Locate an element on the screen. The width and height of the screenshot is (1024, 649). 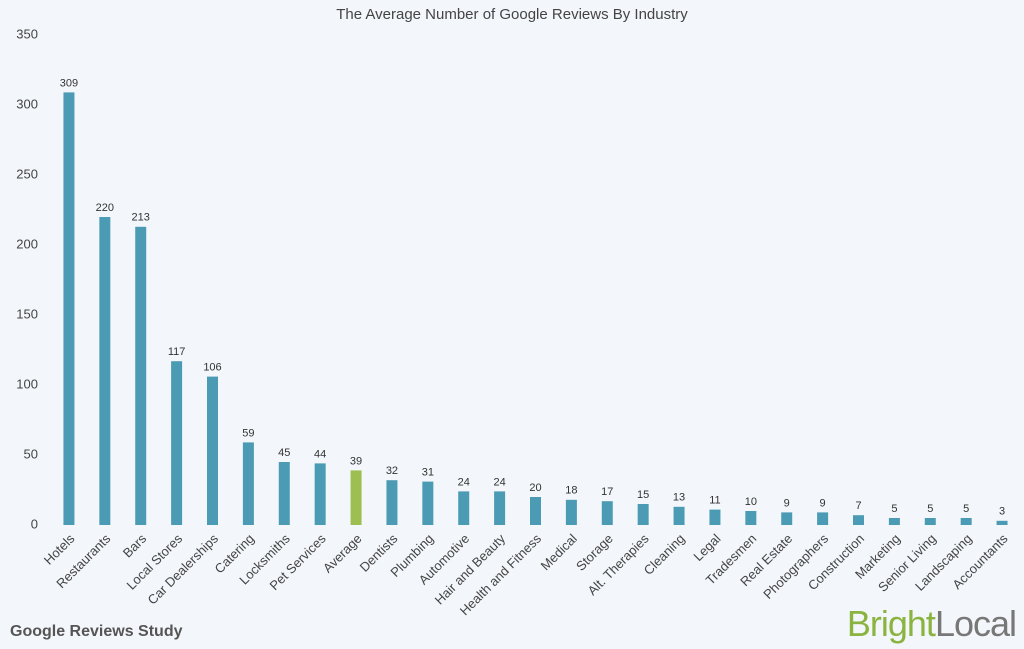
value-label: 13 is located at coordinates (679, 498).